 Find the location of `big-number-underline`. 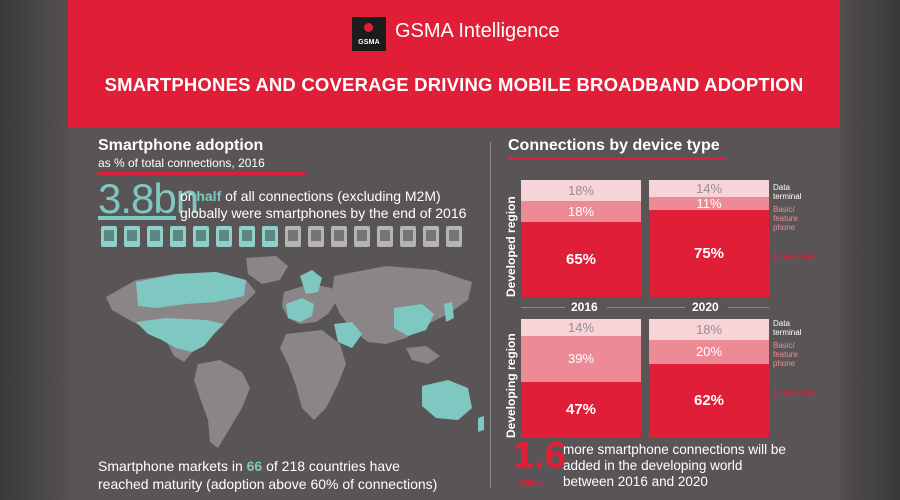

big-number-underline is located at coordinates (137, 218).